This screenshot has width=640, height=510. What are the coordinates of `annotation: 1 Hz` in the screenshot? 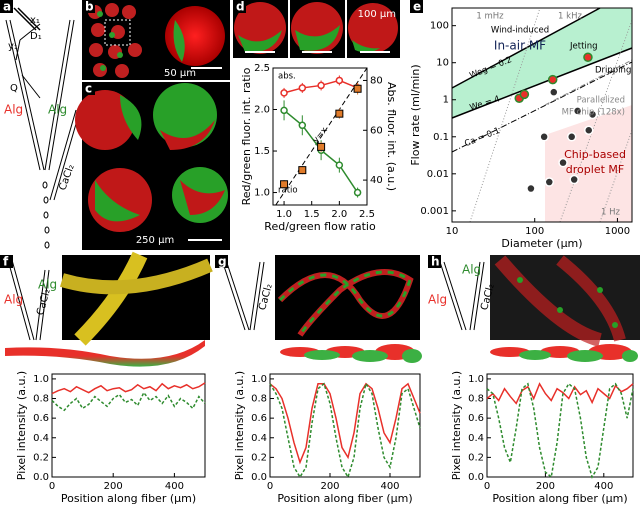 It's located at (611, 213).